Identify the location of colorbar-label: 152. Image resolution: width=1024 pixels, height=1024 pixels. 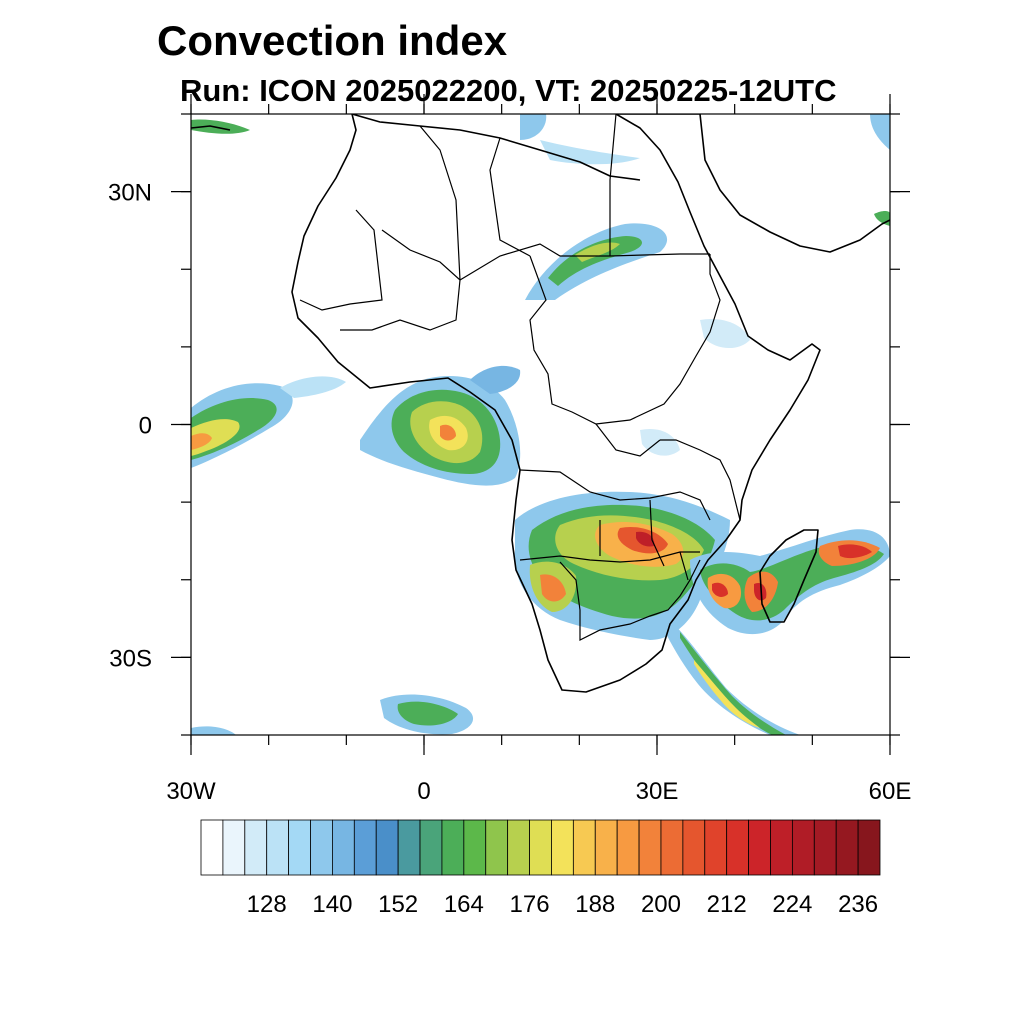
(398, 904).